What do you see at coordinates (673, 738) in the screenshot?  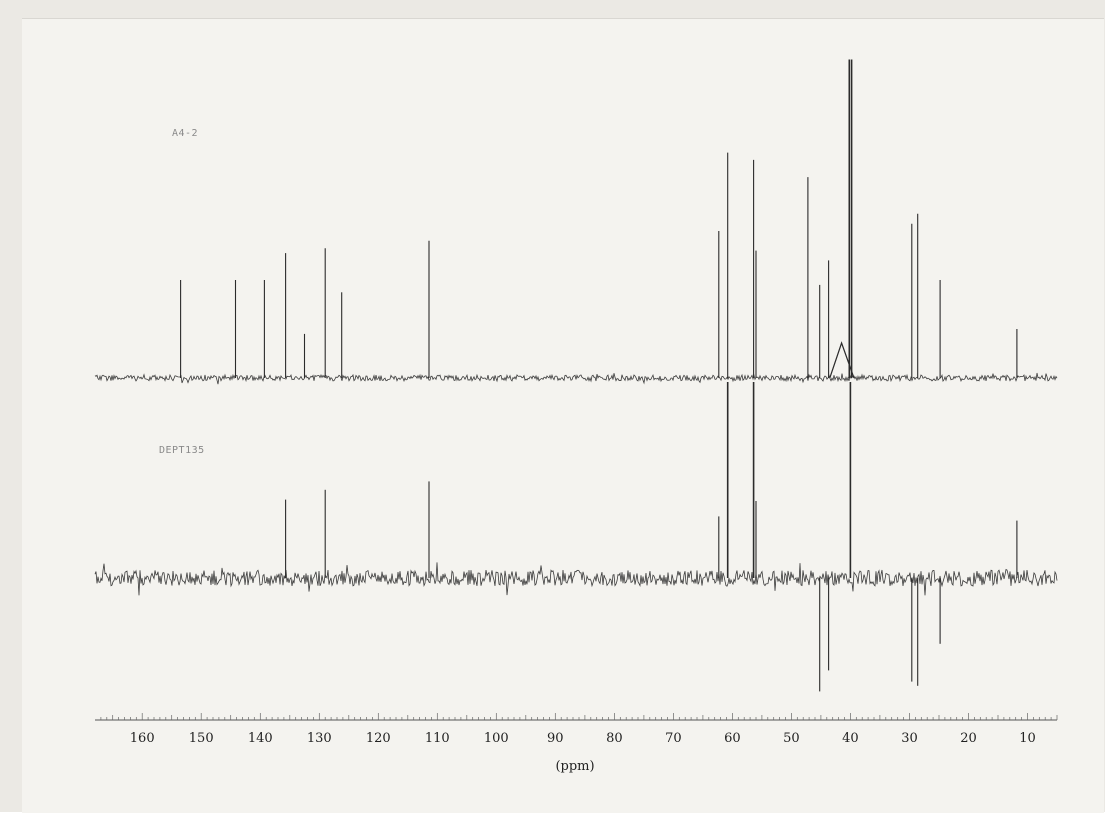 I see `x-tick-label-70: 70` at bounding box center [673, 738].